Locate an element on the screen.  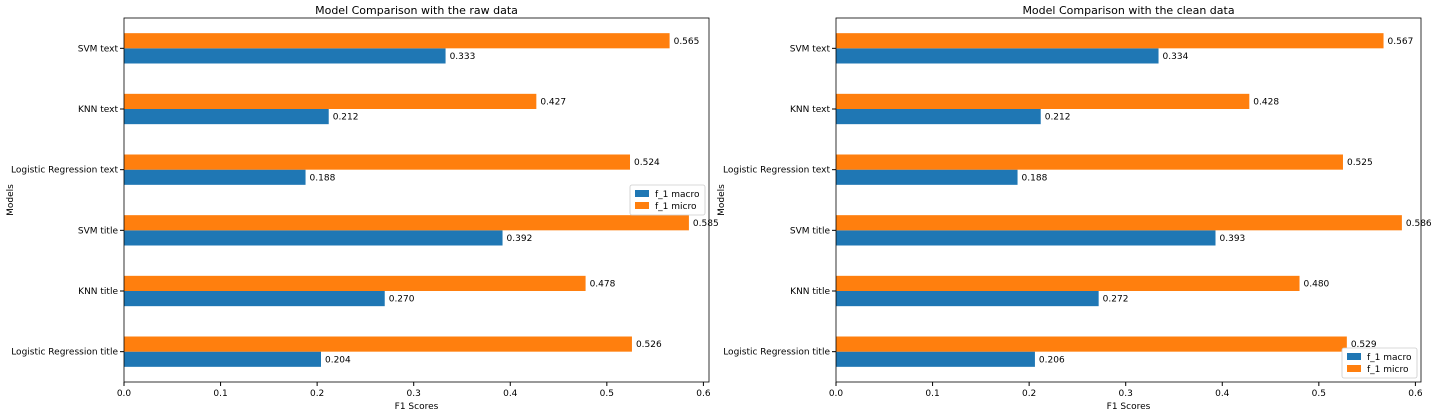
data-label-micro-5: 0.565 is located at coordinates (687, 42).